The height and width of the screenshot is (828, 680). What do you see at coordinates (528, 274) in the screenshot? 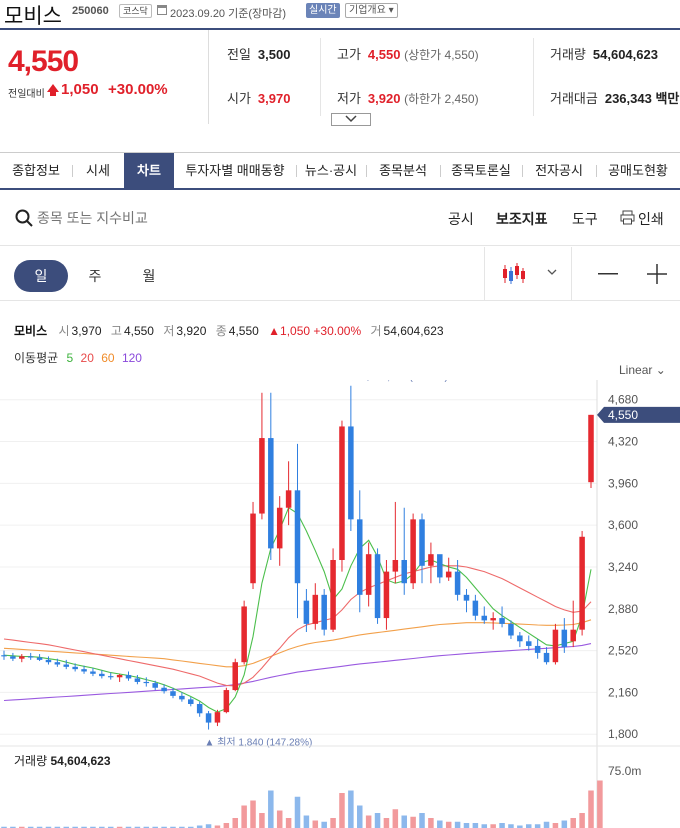
I see `chart-type-selector` at bounding box center [528, 274].